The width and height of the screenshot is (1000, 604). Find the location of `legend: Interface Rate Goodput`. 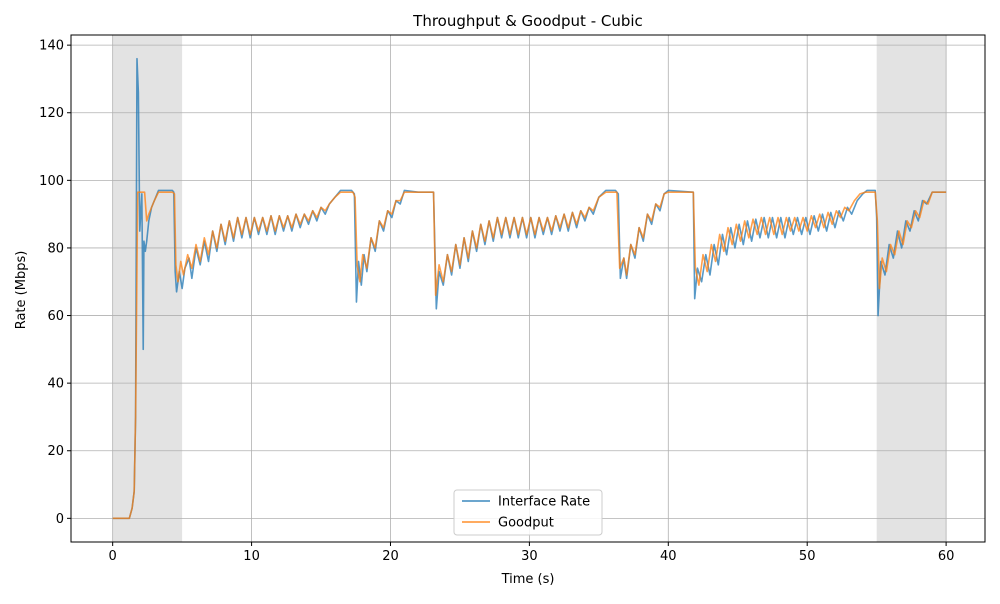

legend: Interface Rate Goodput is located at coordinates (528, 512).